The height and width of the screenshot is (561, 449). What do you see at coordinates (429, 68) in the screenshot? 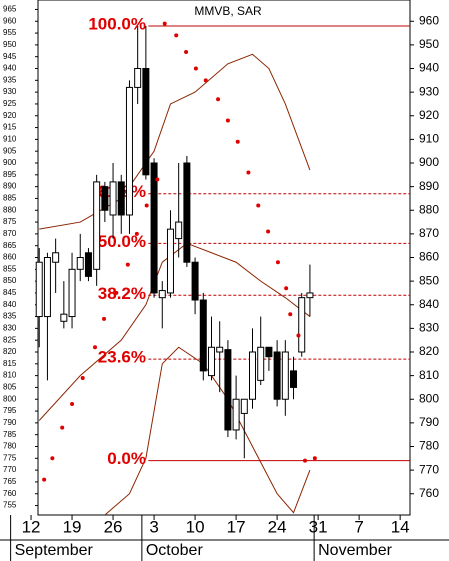
I see `y2-tick-label: 940` at bounding box center [429, 68].